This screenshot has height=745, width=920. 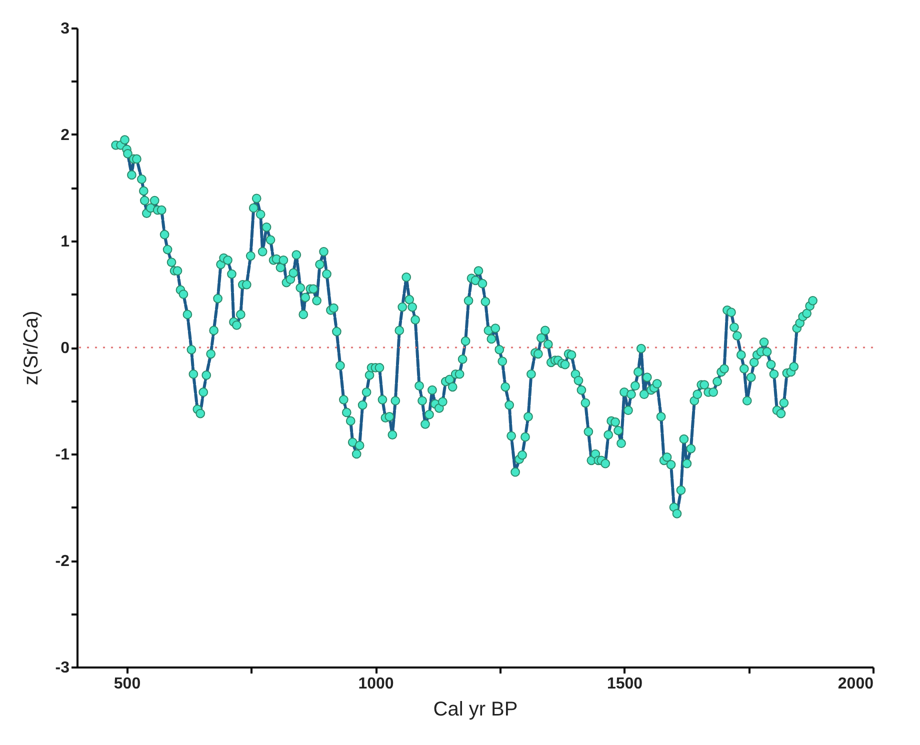 I want to click on y-tick-label: 3, so click(x=65, y=29).